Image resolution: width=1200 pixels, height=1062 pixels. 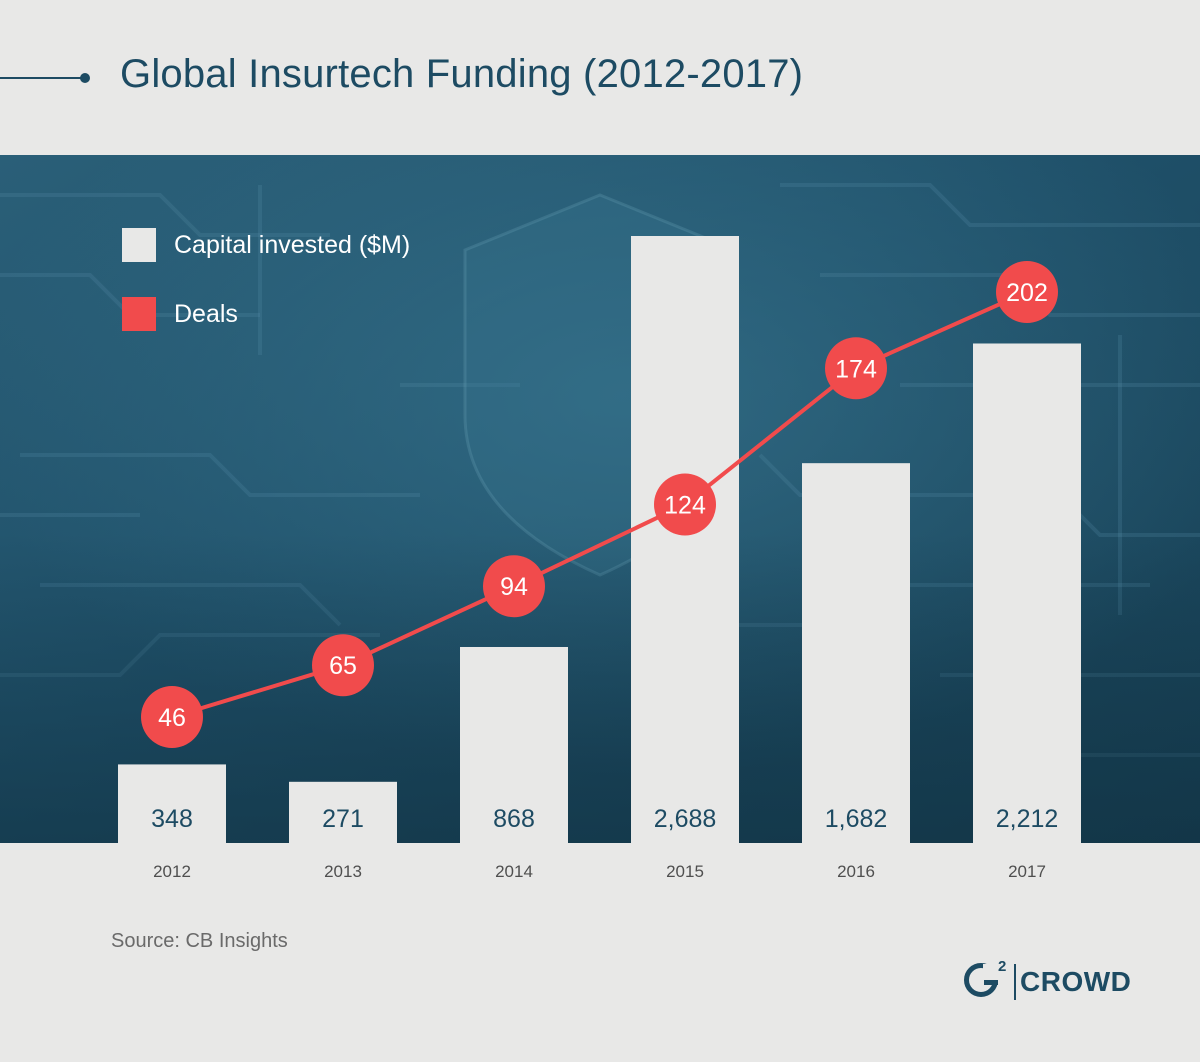 I want to click on bar-2016, so click(x=856, y=653).